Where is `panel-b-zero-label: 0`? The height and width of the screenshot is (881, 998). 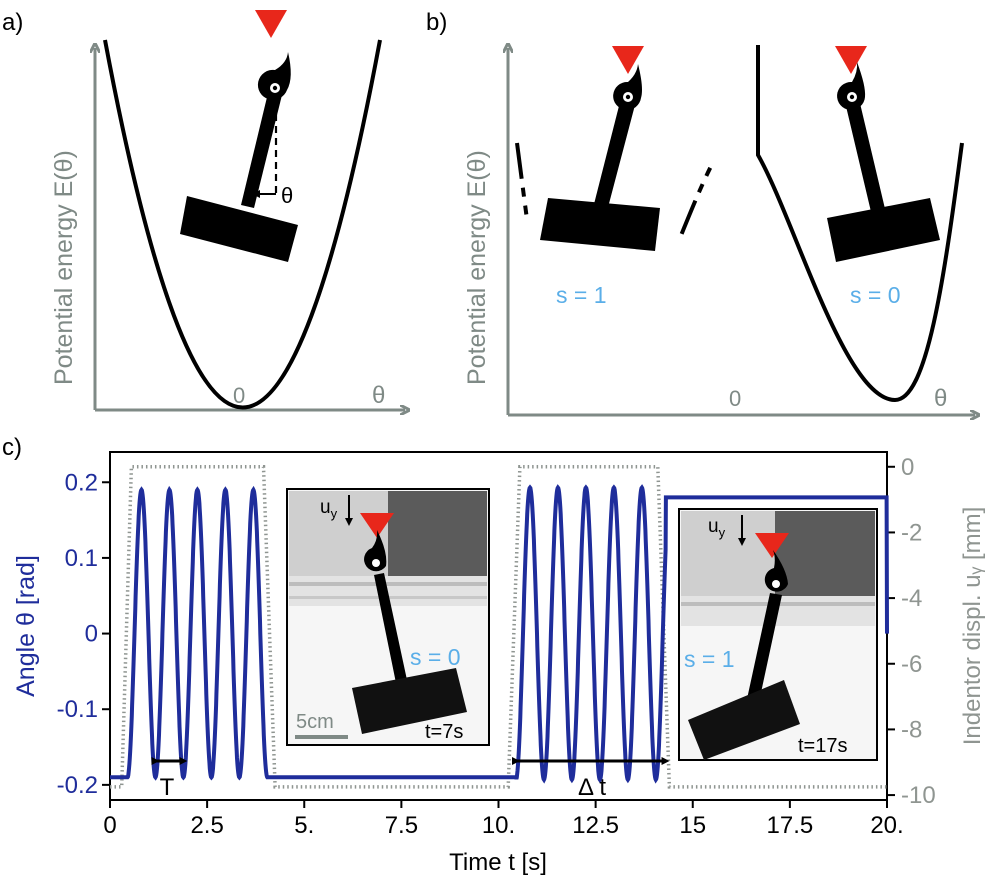 panel-b-zero-label: 0 is located at coordinates (735, 398).